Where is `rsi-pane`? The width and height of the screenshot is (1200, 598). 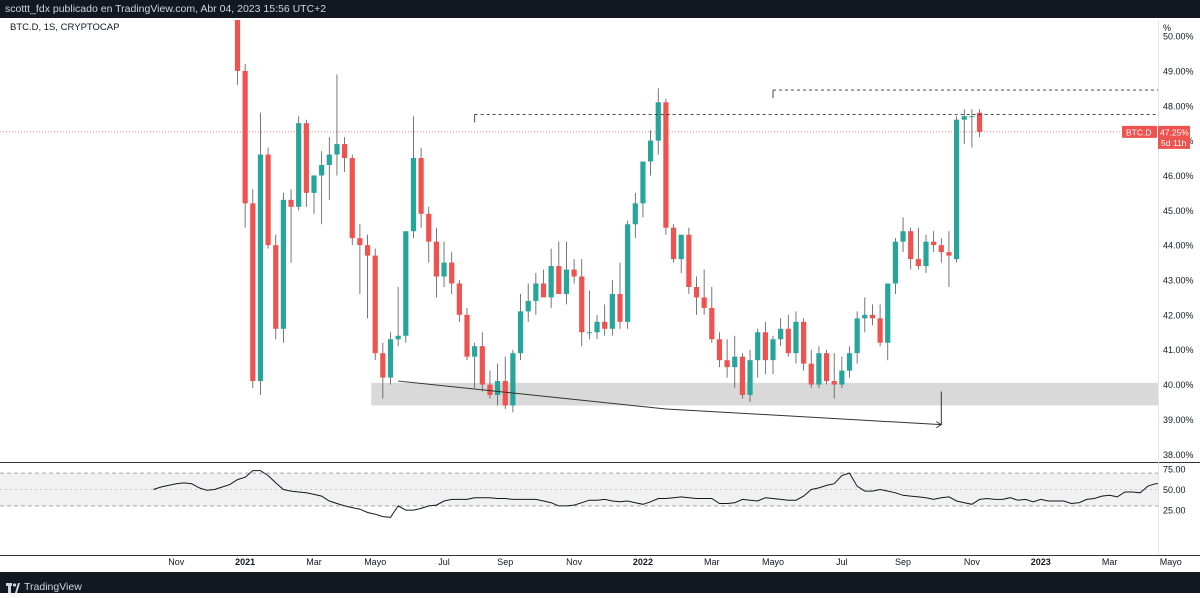 rsi-pane is located at coordinates (600, 493).